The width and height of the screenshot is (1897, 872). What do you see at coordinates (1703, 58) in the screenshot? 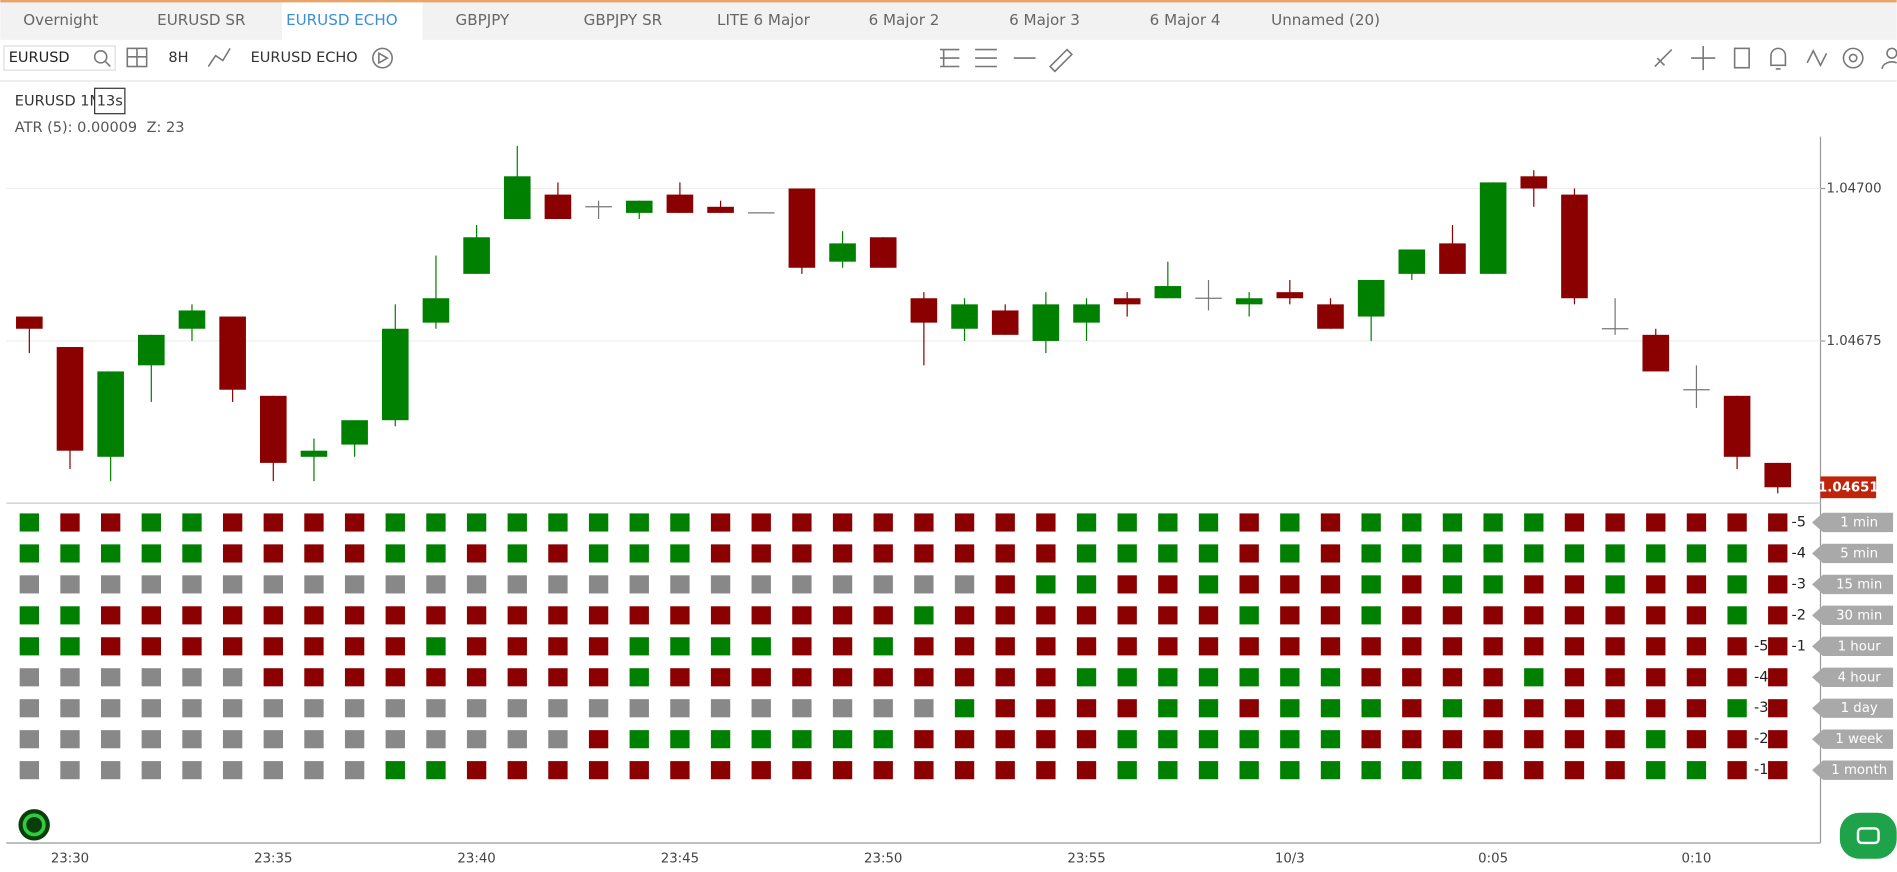
I see `crosshair-icon` at bounding box center [1703, 58].